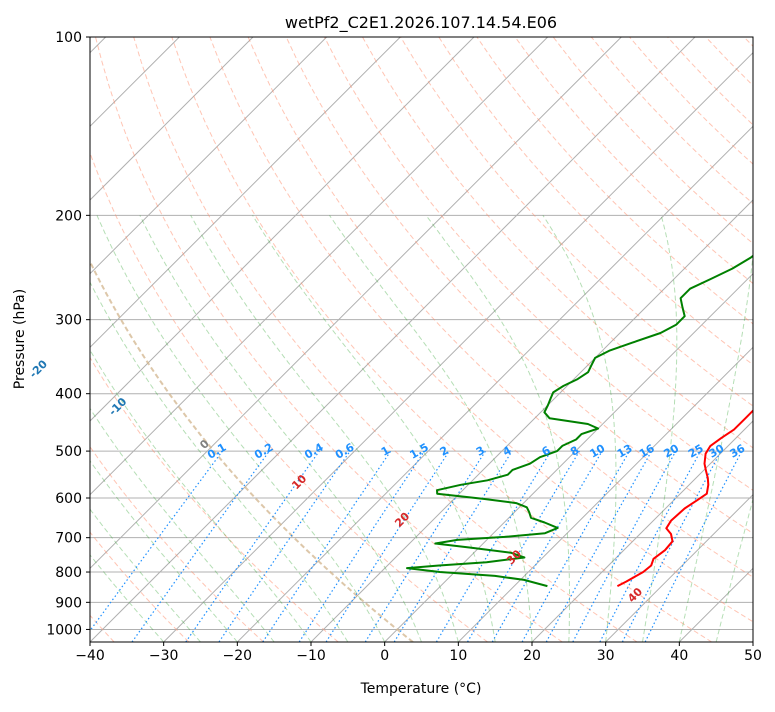 Image resolution: width=775 pixels, height=712 pixels. I want to click on x-tick-label: 10, so click(458, 656).